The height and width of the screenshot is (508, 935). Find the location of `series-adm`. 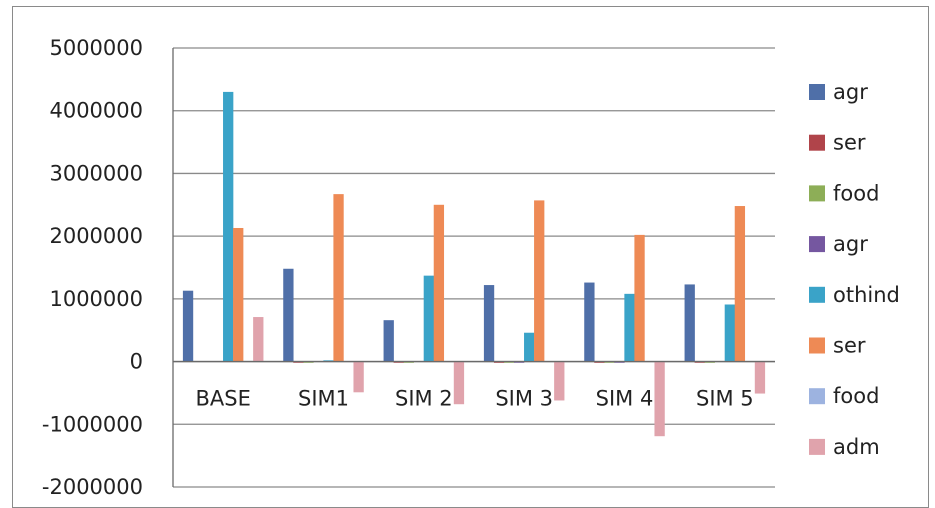

series-adm is located at coordinates (509, 377).